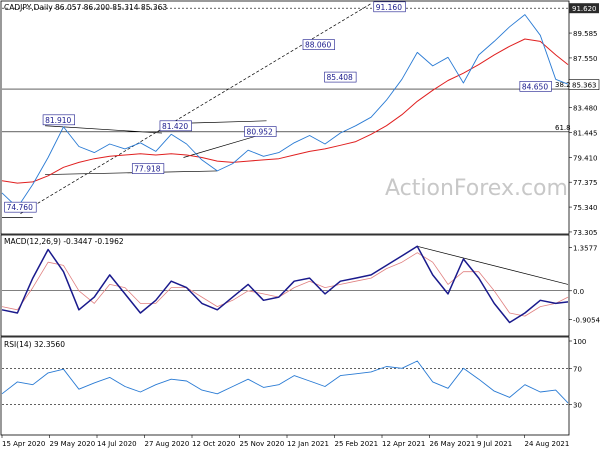 This screenshot has width=600, height=450. Describe the element at coordinates (577, 406) in the screenshot. I see `rsi-y-tick-label: 30` at that location.